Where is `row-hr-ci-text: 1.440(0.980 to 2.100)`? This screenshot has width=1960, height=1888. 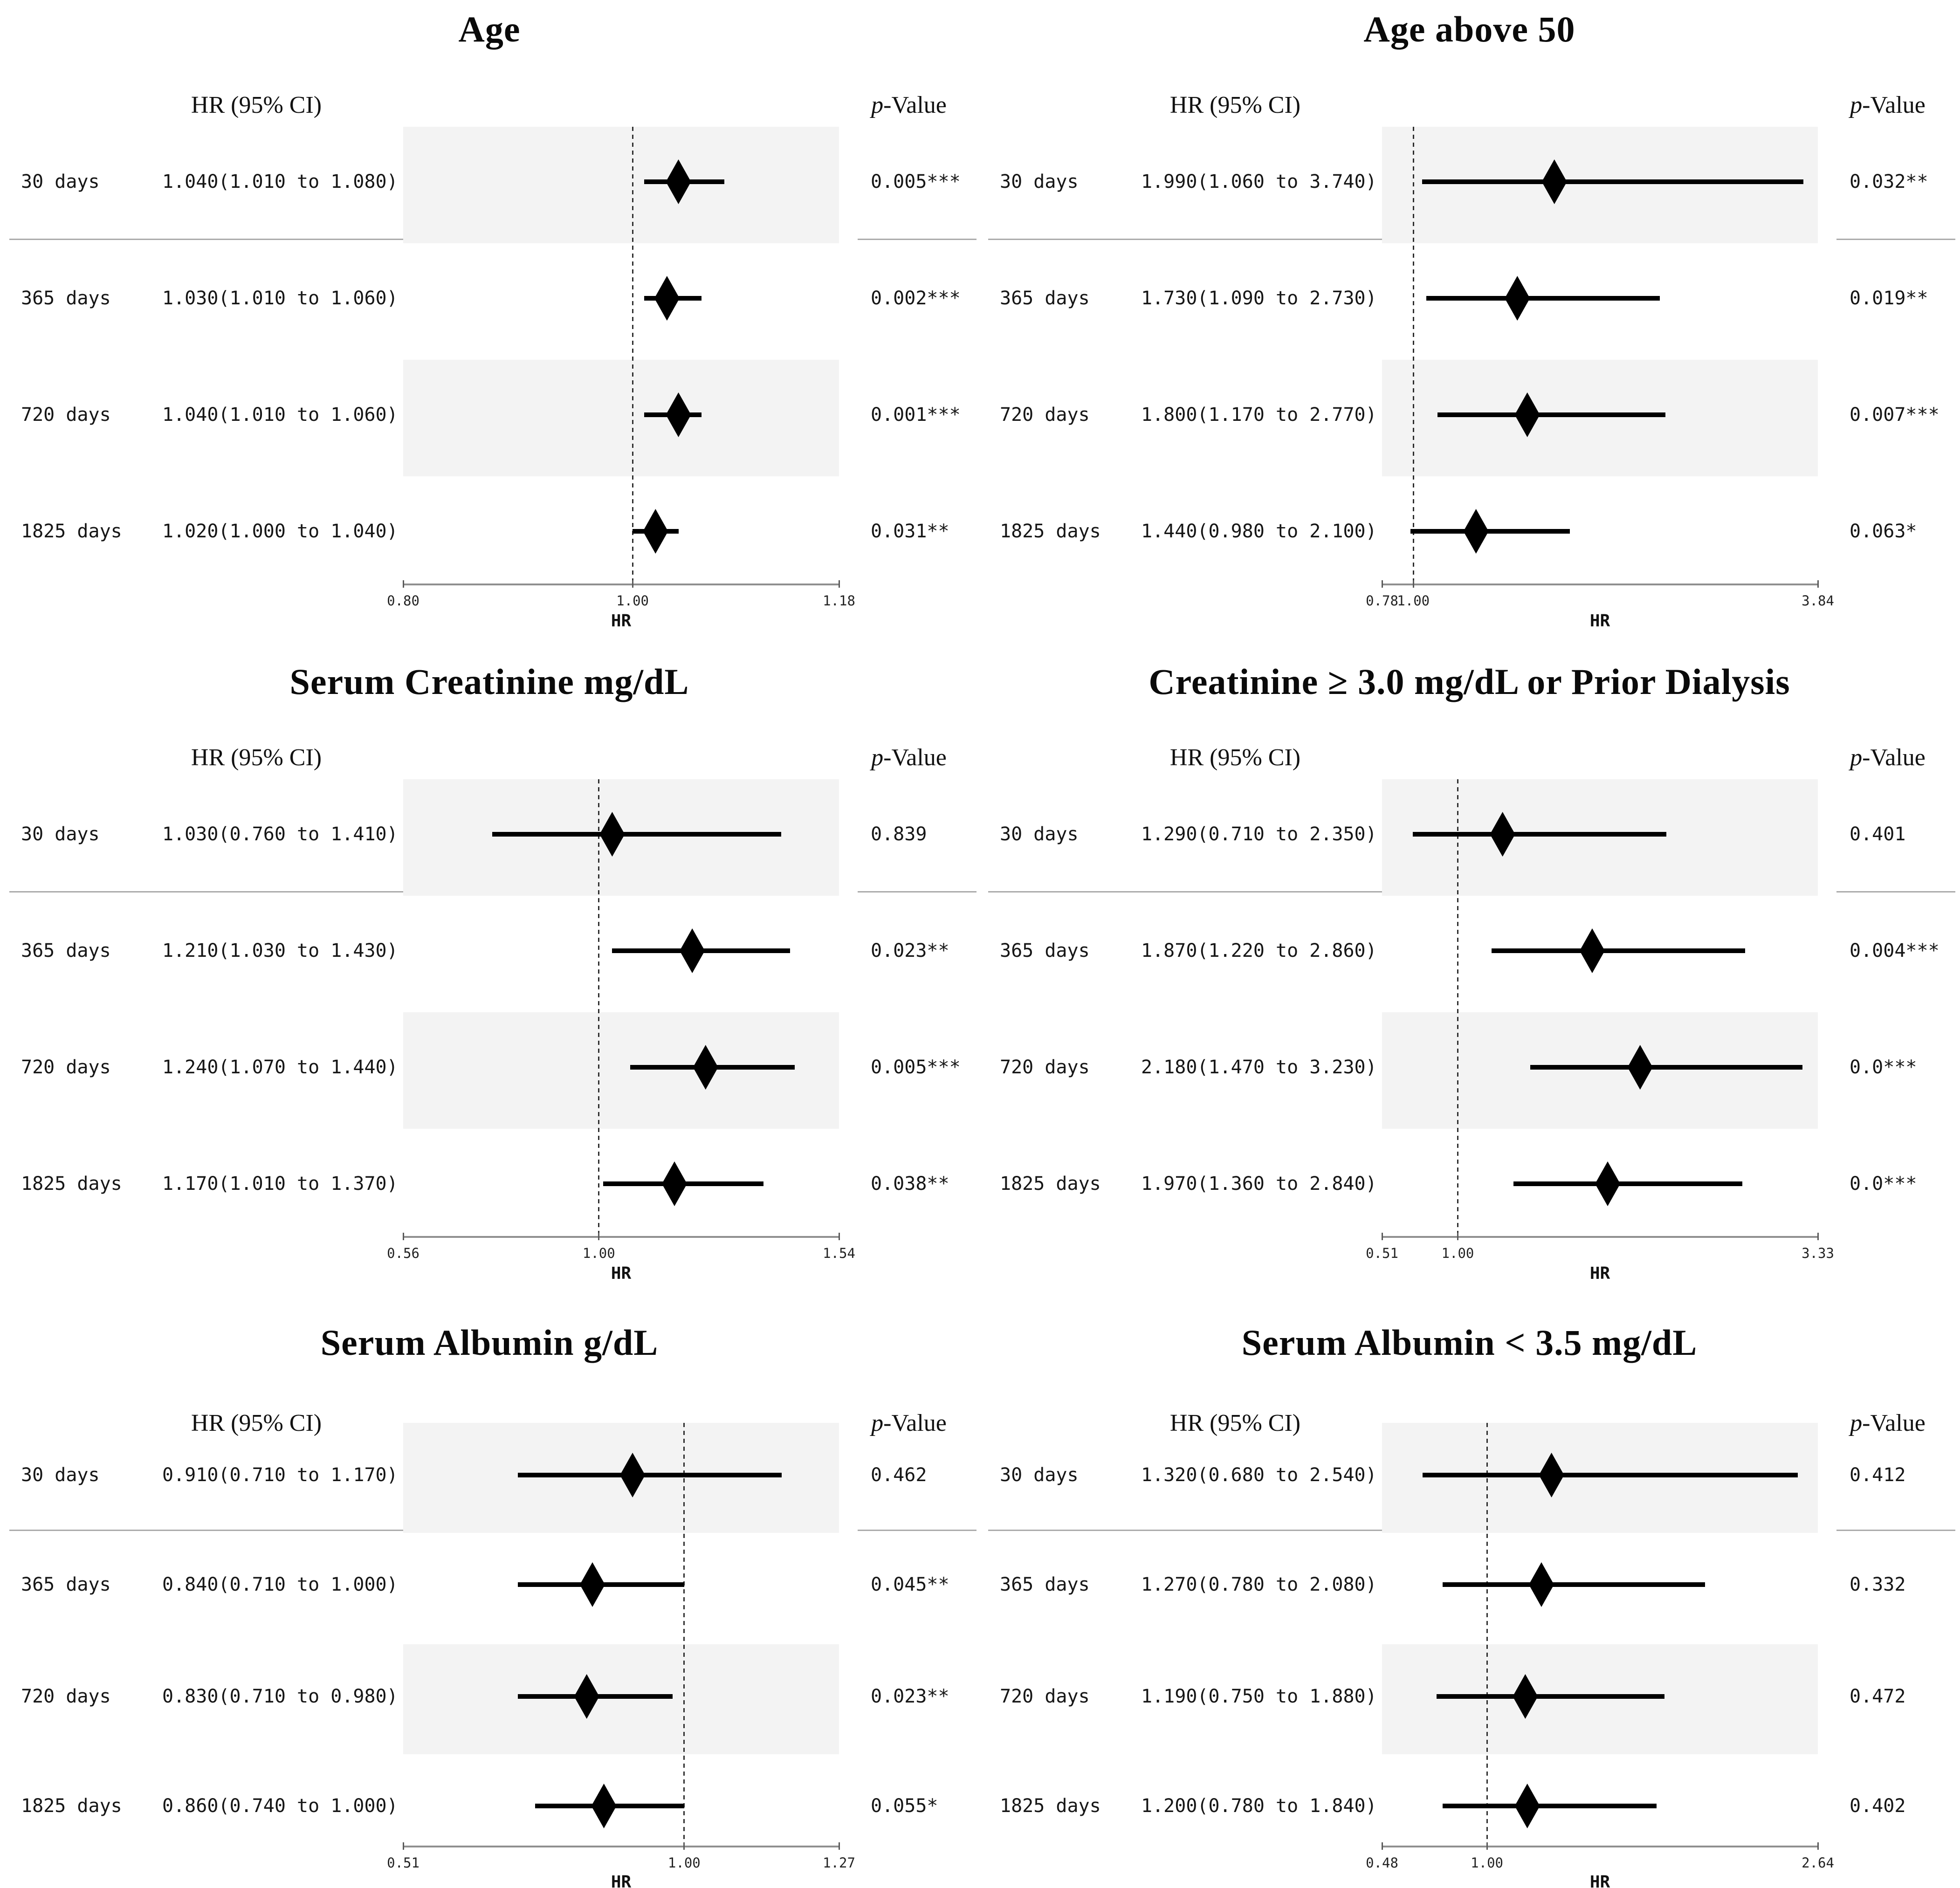
row-hr-ci-text: 1.440(0.980 to 2.100) is located at coordinates (1259, 531).